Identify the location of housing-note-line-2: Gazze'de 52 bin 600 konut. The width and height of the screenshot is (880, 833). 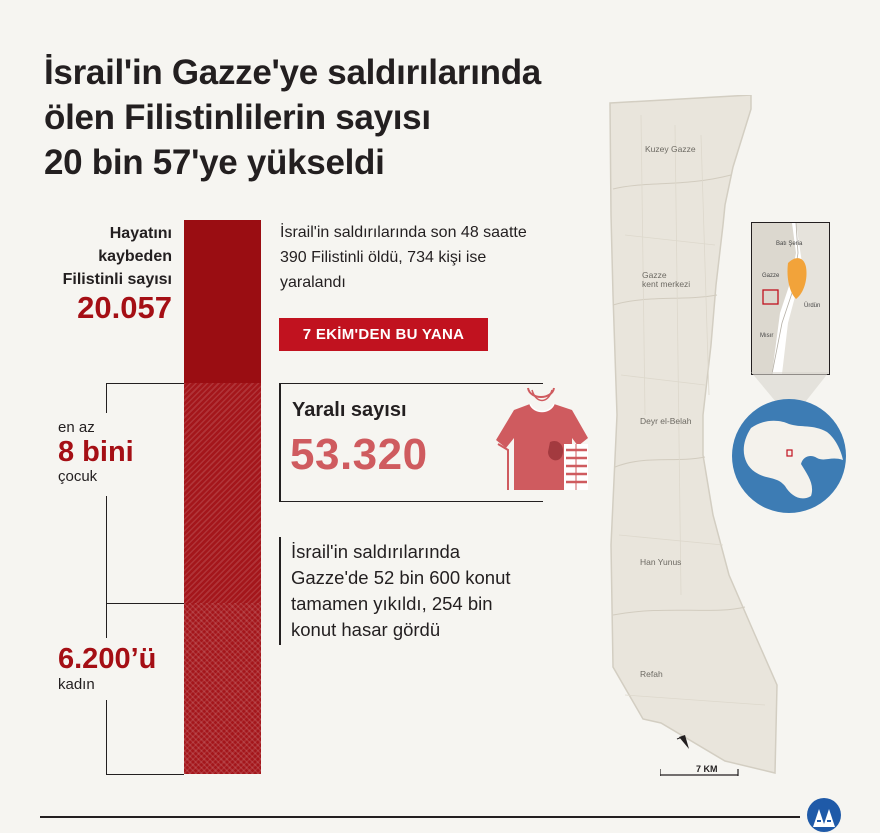
(401, 577).